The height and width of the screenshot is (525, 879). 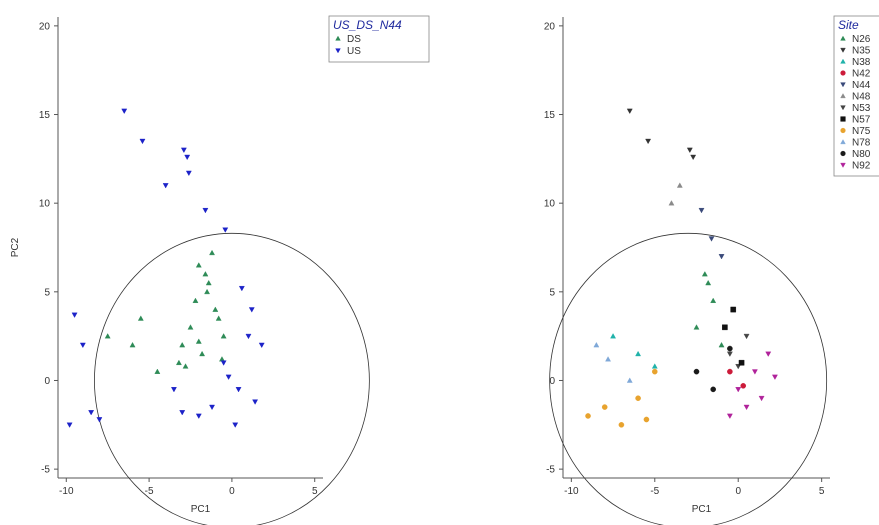 I want to click on y-axis-title: PC2, so click(x=15, y=247).